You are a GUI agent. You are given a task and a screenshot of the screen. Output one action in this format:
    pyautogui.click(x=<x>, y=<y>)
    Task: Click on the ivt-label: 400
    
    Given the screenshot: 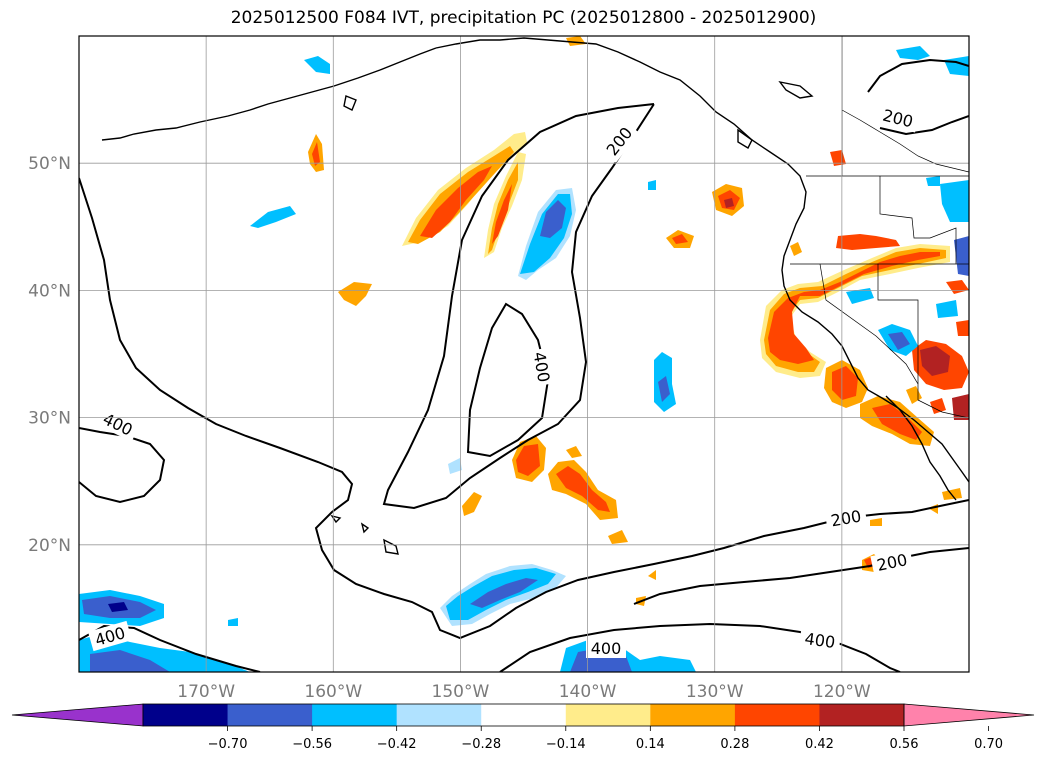 What is the action you would take?
    pyautogui.click(x=819, y=640)
    